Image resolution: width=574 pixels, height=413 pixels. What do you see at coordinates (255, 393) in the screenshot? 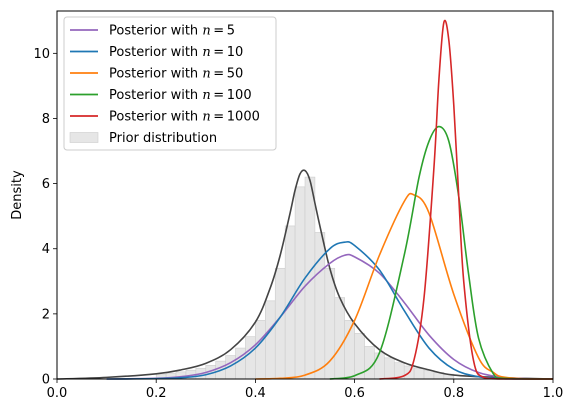
I see `x-tick-label: 0.4` at bounding box center [255, 393].